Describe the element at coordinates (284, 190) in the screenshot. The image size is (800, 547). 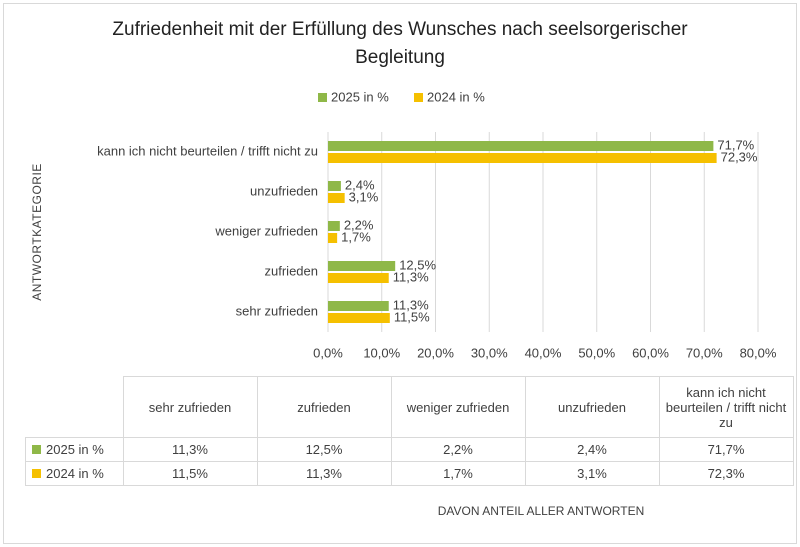
I see `y-tick-label: unzufrieden` at that location.